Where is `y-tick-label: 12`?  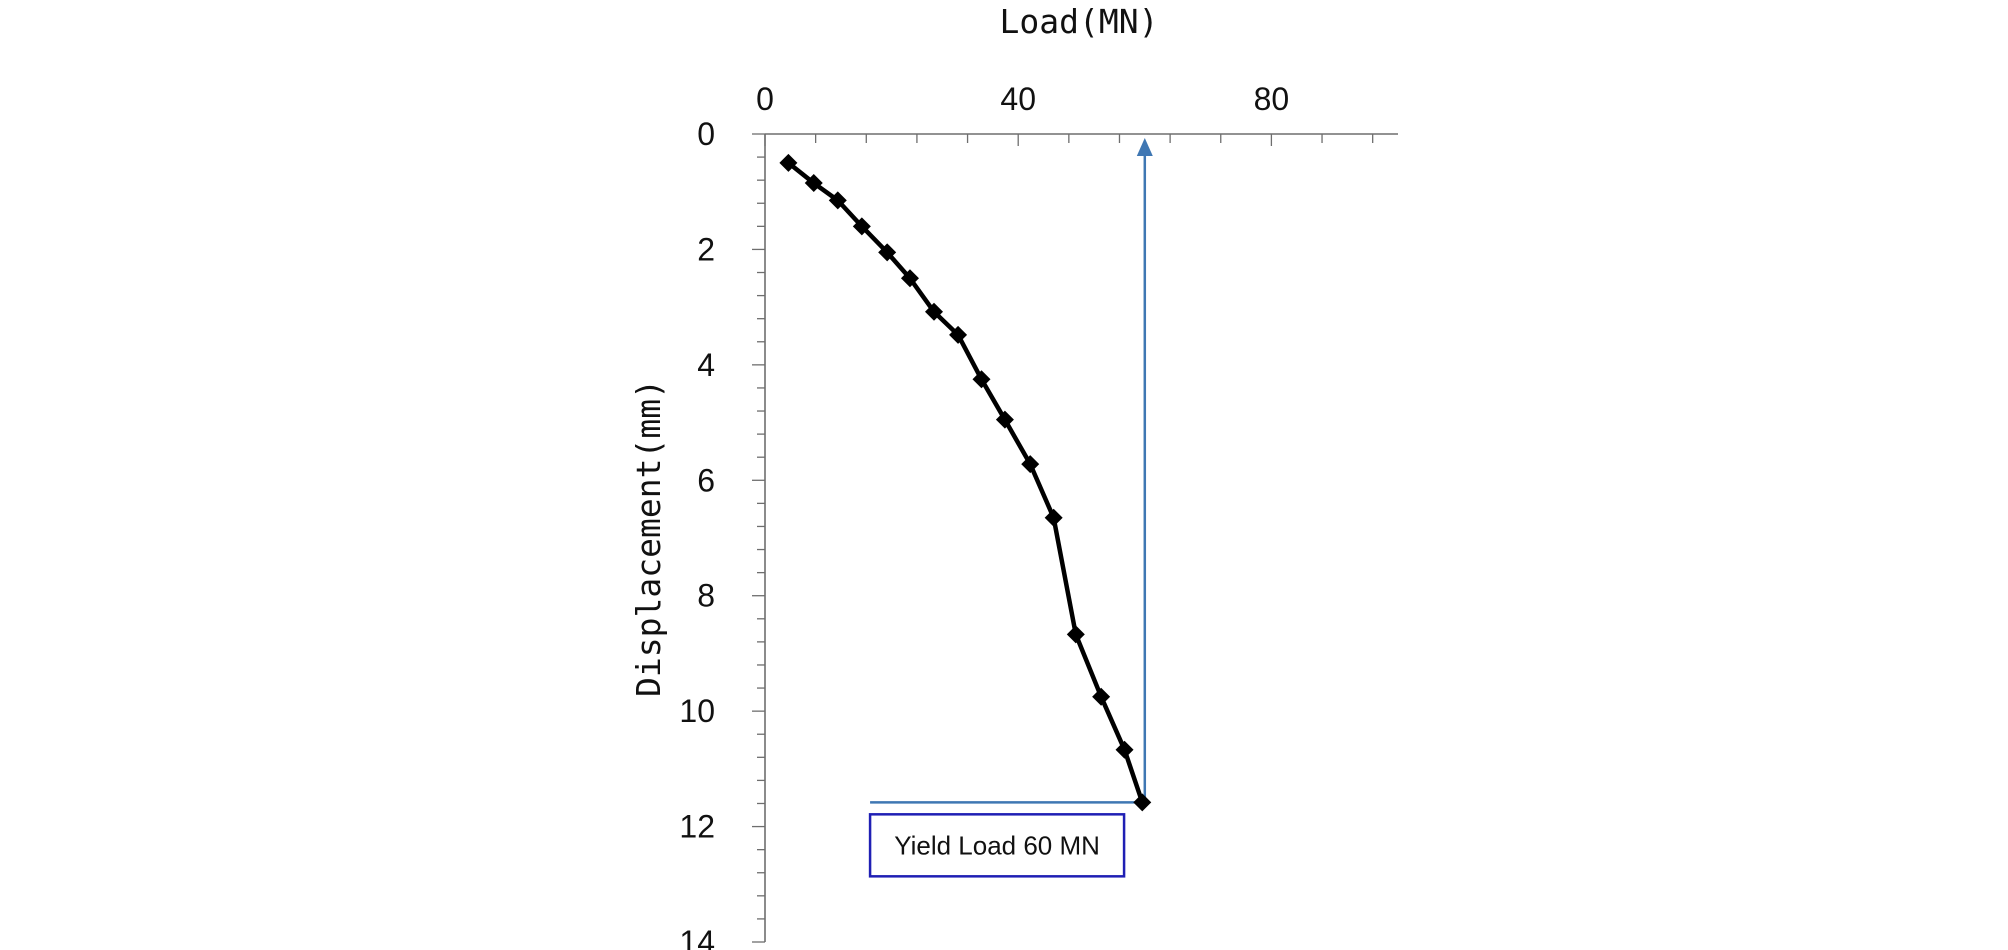 y-tick-label: 12 is located at coordinates (697, 827).